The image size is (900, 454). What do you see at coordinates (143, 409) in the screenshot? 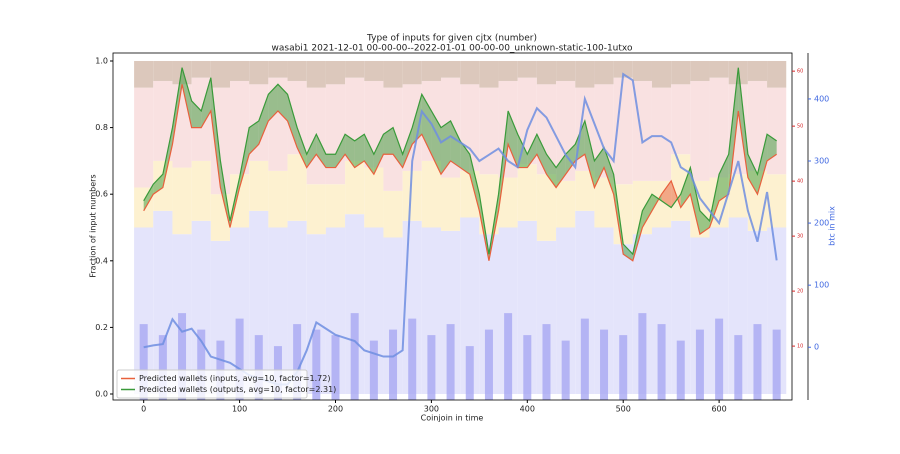
I see `x-tick-label: 0` at bounding box center [143, 409].